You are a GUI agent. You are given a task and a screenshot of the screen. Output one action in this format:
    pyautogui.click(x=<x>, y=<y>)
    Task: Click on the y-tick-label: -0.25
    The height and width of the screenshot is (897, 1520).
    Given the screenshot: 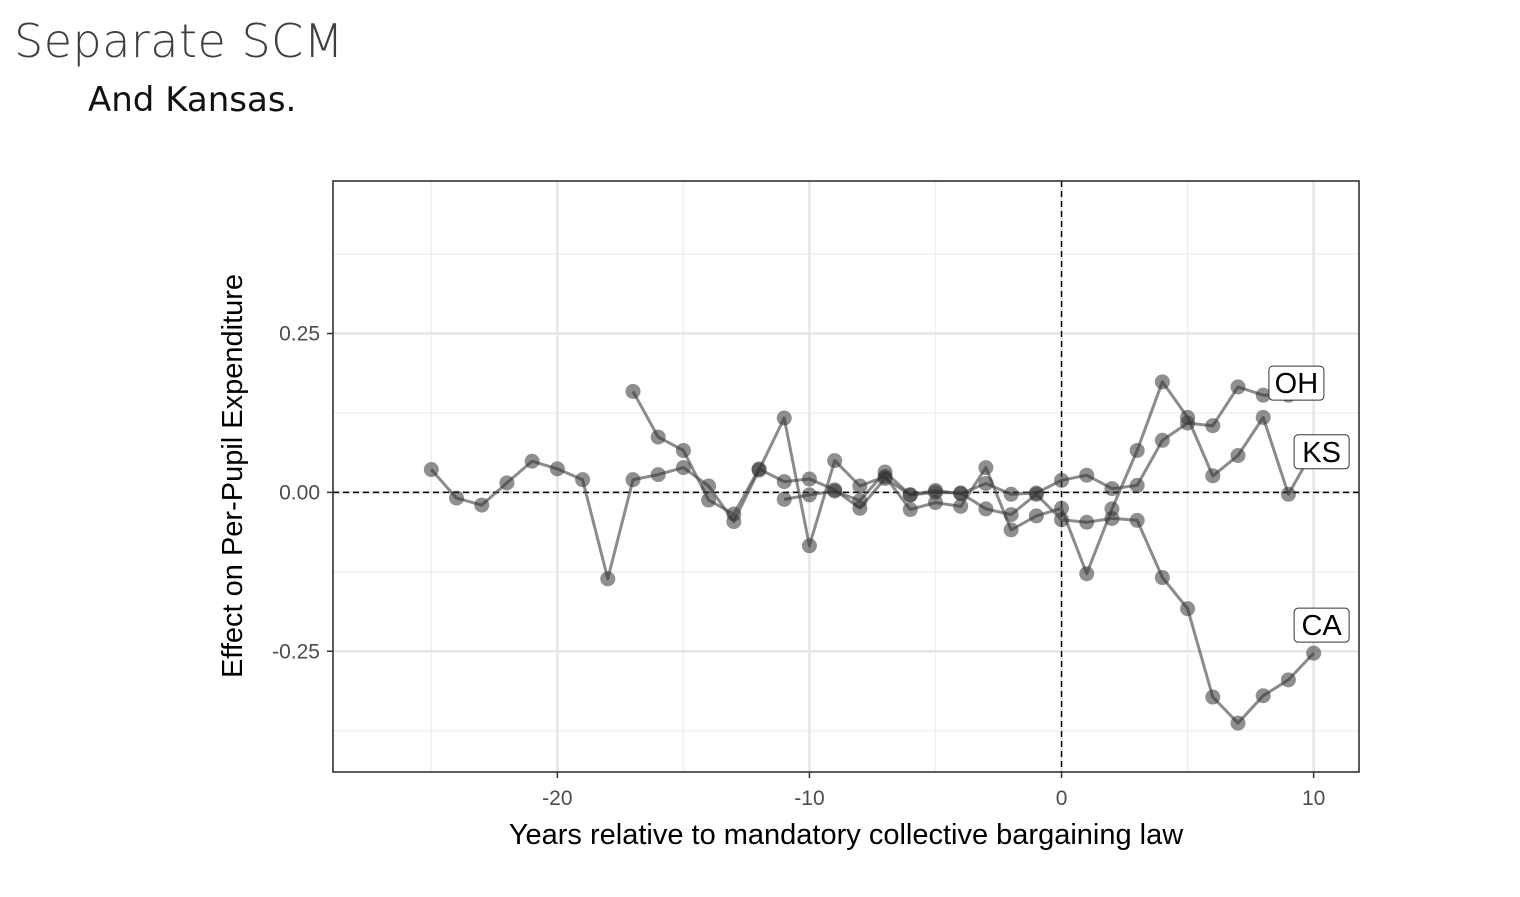 What is the action you would take?
    pyautogui.click(x=296, y=651)
    